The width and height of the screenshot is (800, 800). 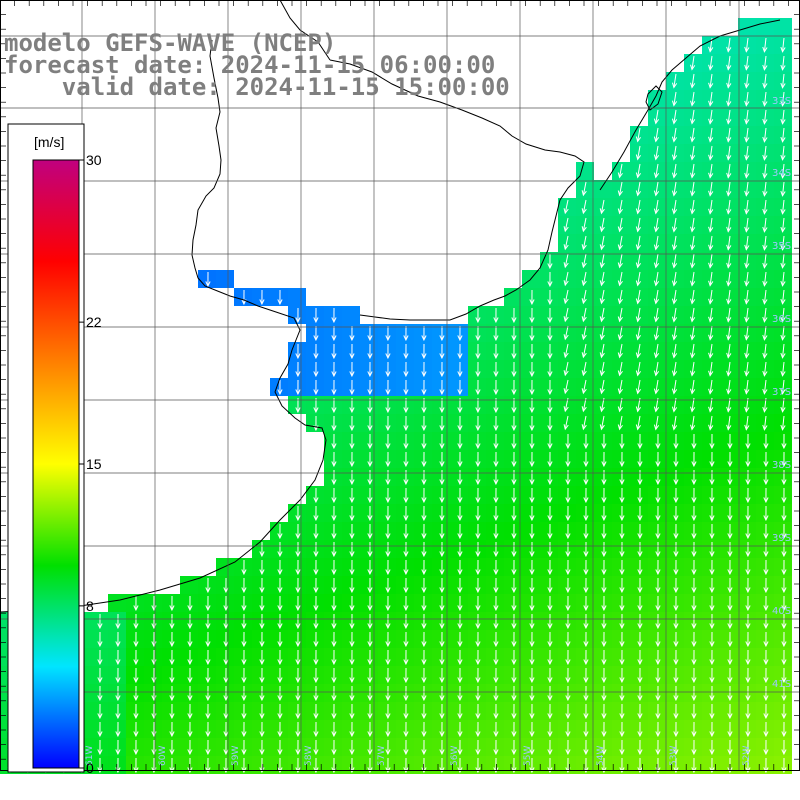 What do you see at coordinates (457, 190) in the screenshot?
I see `coastline-uruguay` at bounding box center [457, 190].